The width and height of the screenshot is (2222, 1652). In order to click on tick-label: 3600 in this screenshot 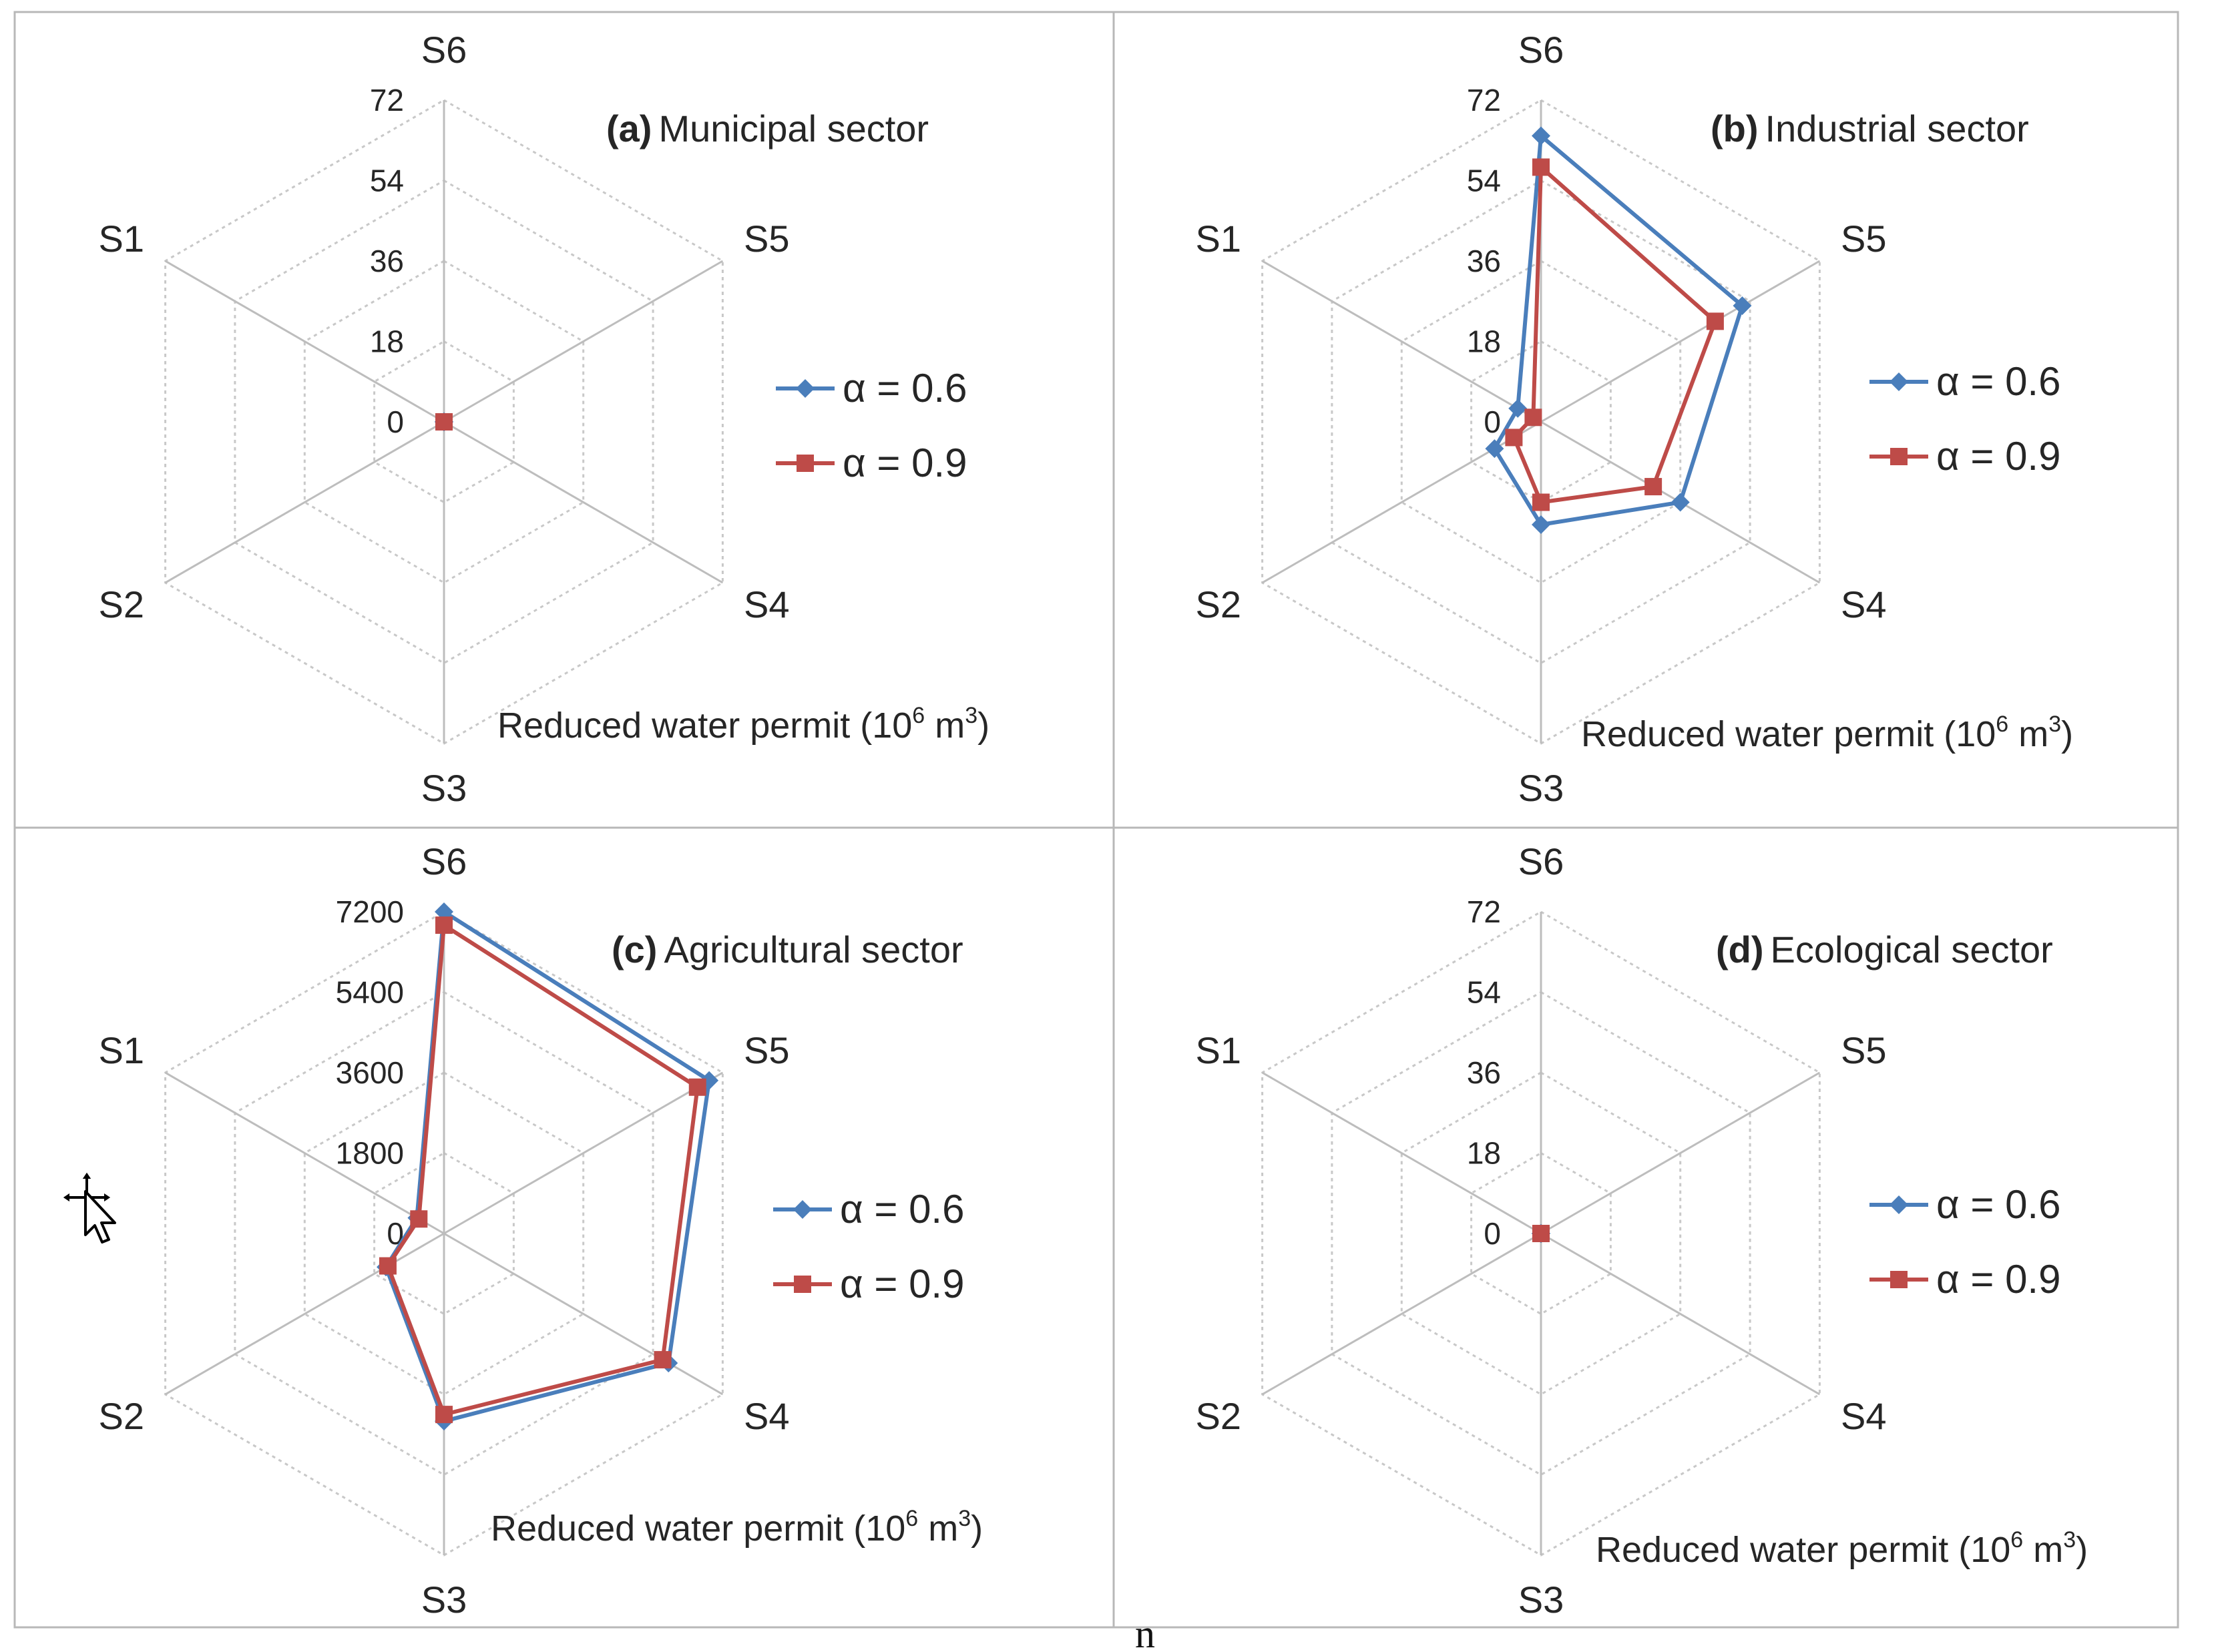, I will do `click(370, 1072)`.